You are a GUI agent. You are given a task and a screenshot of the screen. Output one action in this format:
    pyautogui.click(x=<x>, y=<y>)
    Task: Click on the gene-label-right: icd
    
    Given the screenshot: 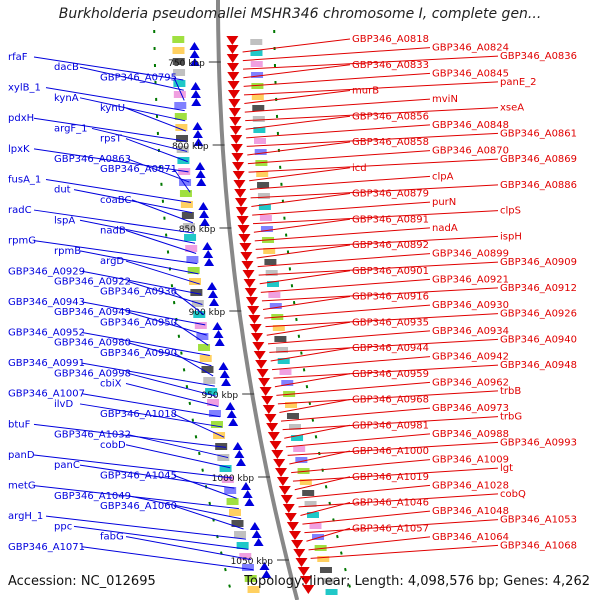 What is the action you would take?
    pyautogui.click(x=359, y=168)
    